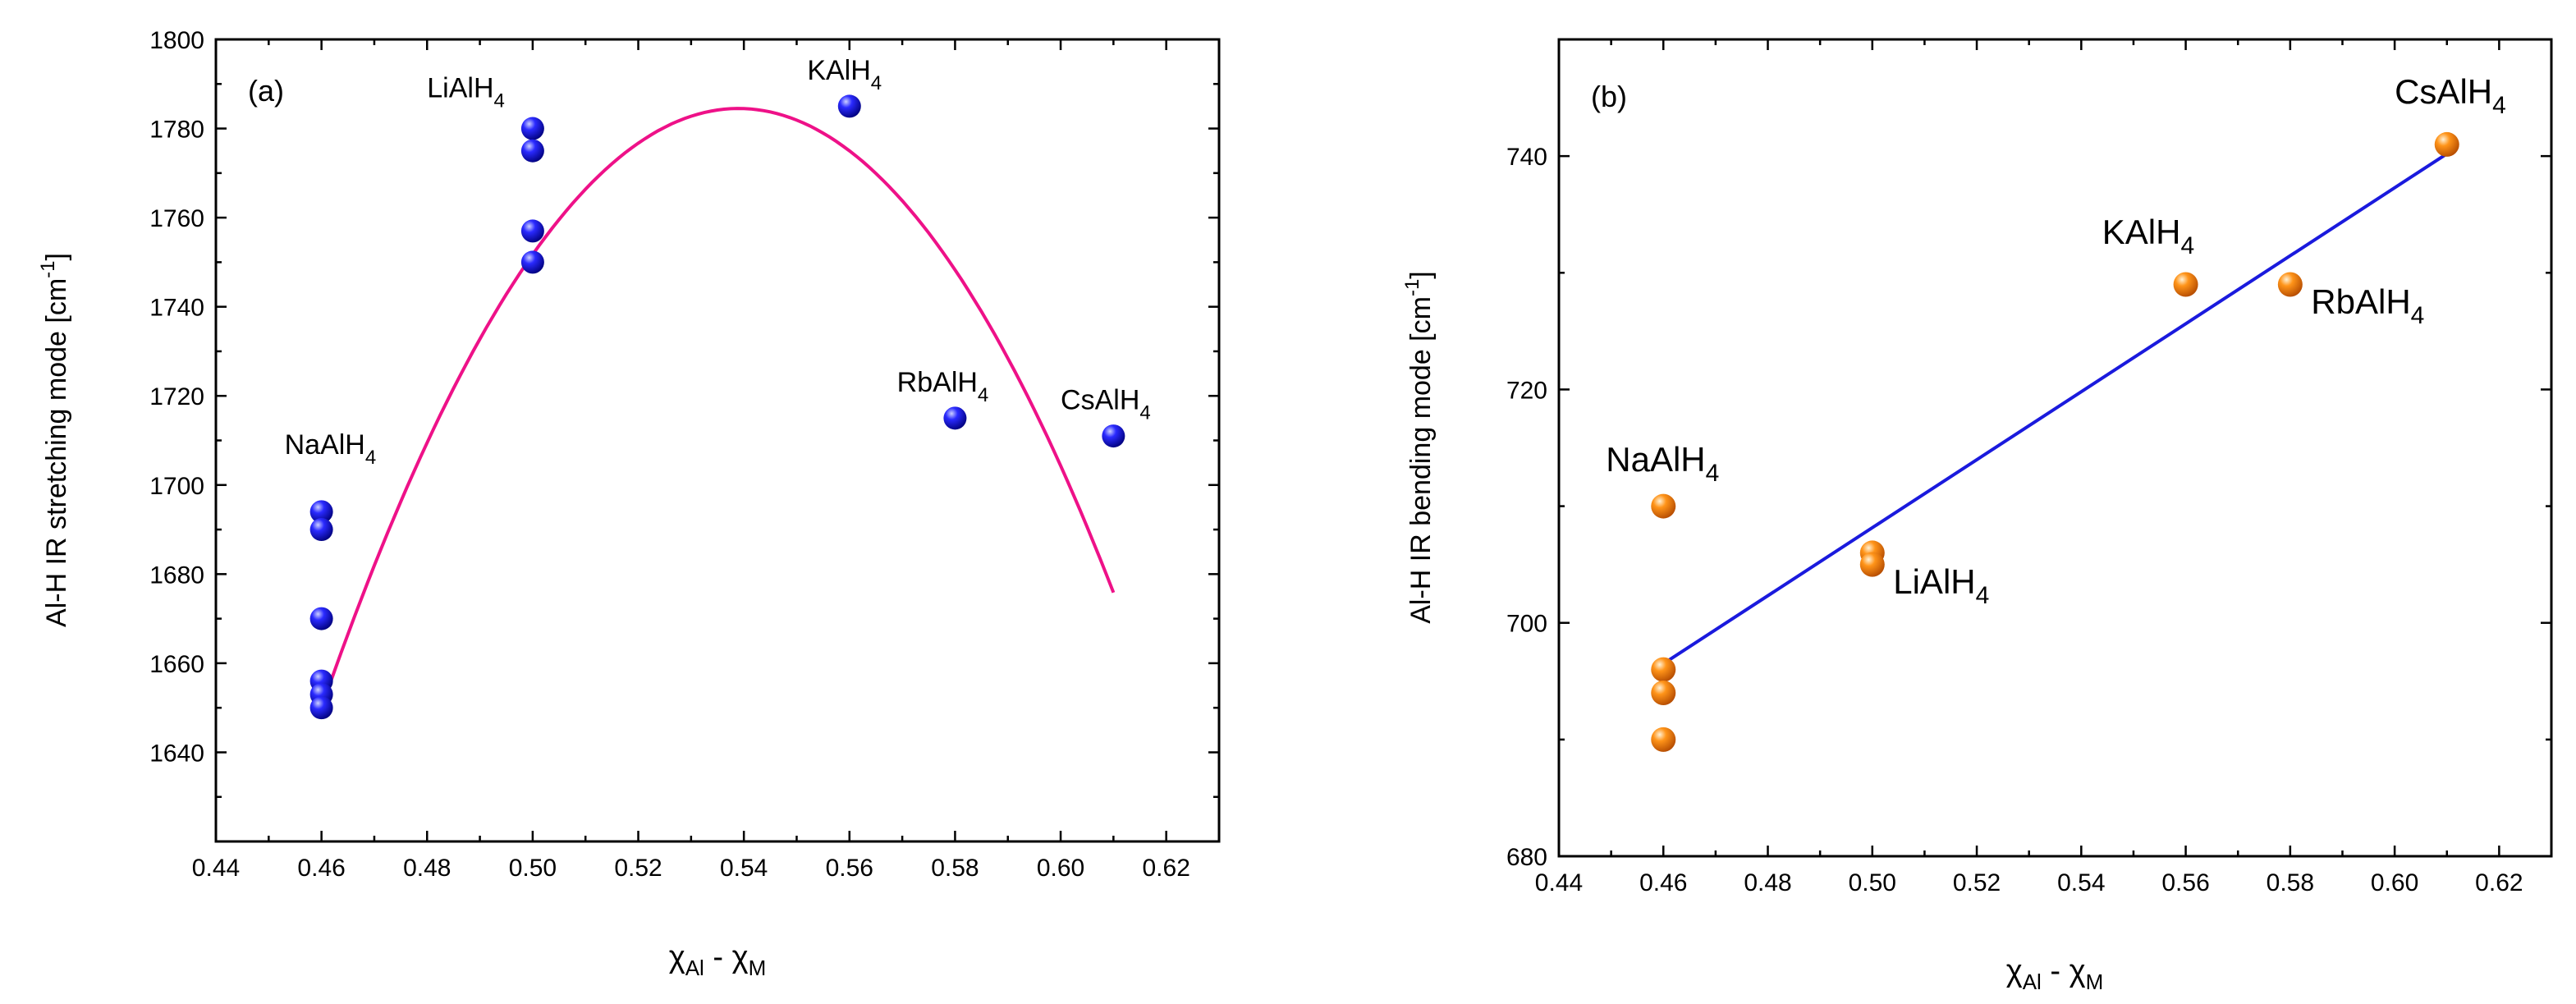 The width and height of the screenshot is (2576, 1004). I want to click on y-tick-label: 1740, so click(176, 308).